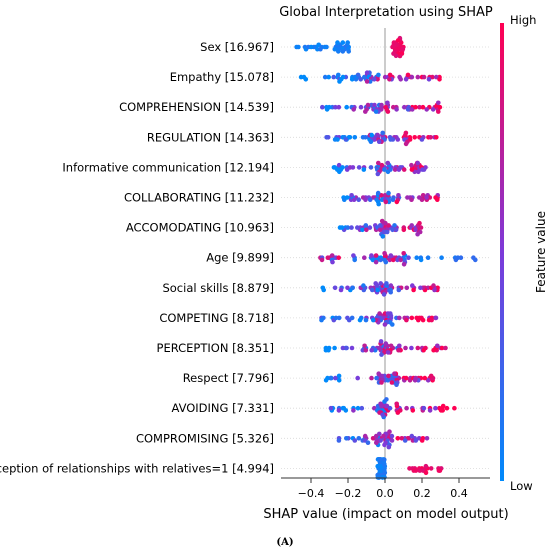 The image size is (550, 553). Describe the element at coordinates (422, 493) in the screenshot. I see `x-tick-label: 0.2` at that location.